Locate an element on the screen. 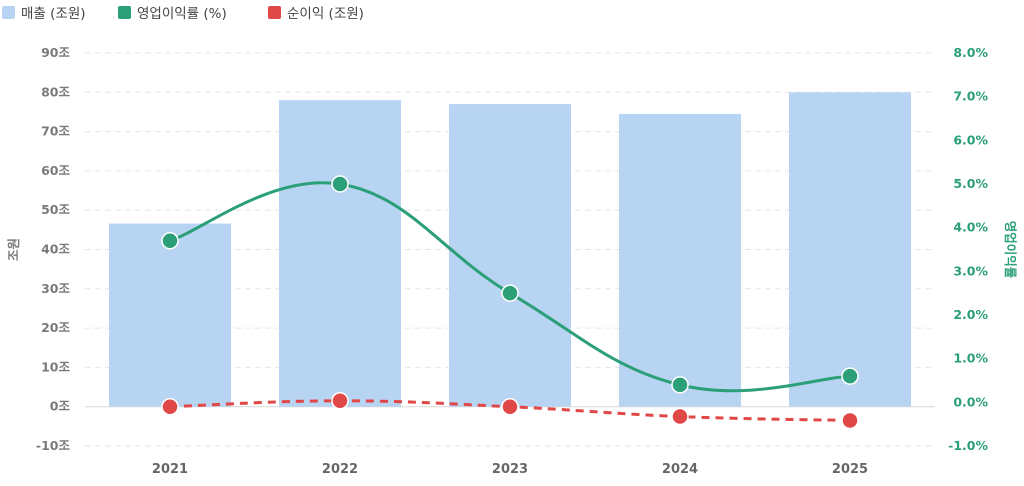 Image resolution: width=1024 pixels, height=486 pixels. x-tick-label: 2023 is located at coordinates (510, 469).